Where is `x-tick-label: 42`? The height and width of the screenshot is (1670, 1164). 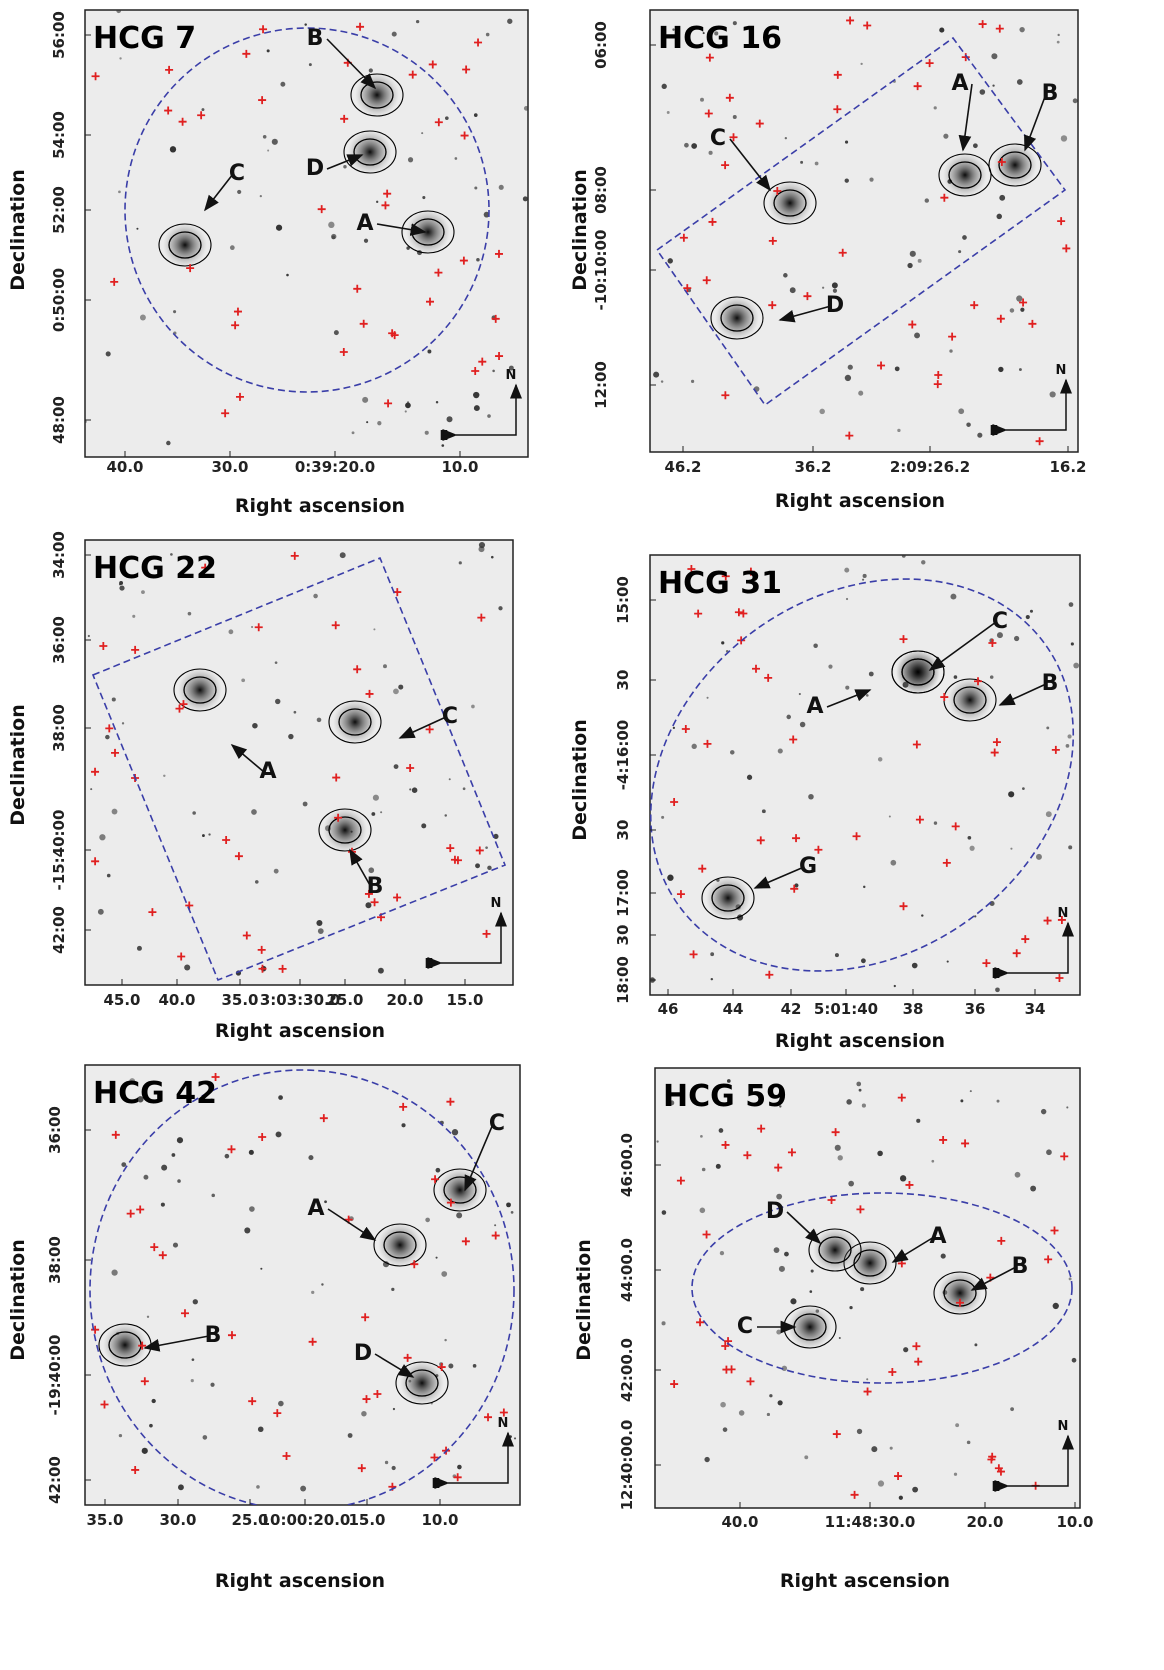 x-tick-label: 42 is located at coordinates (791, 1009).